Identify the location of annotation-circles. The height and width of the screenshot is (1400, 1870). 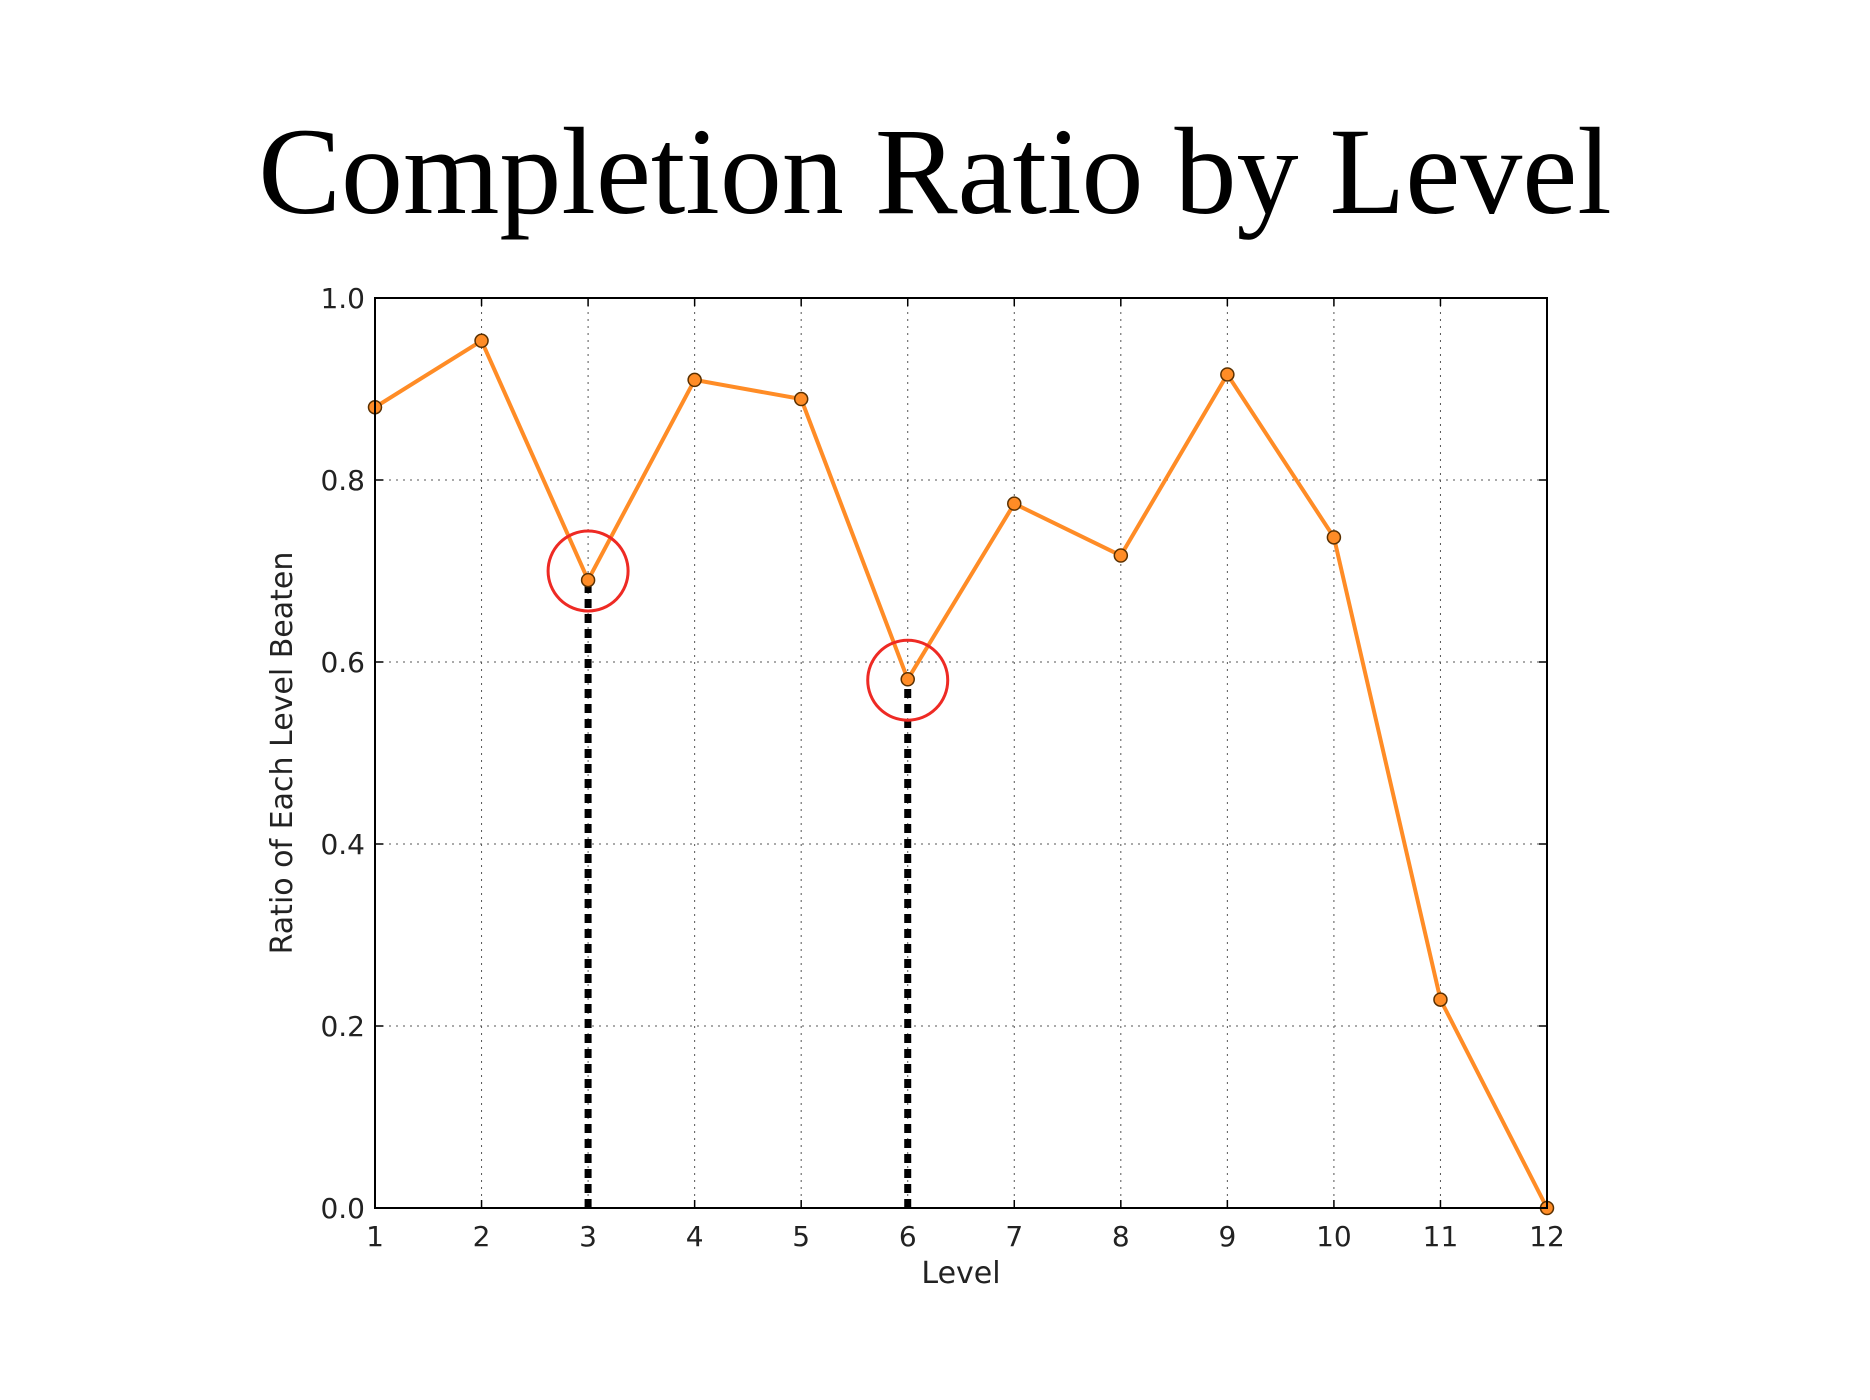
(748, 625).